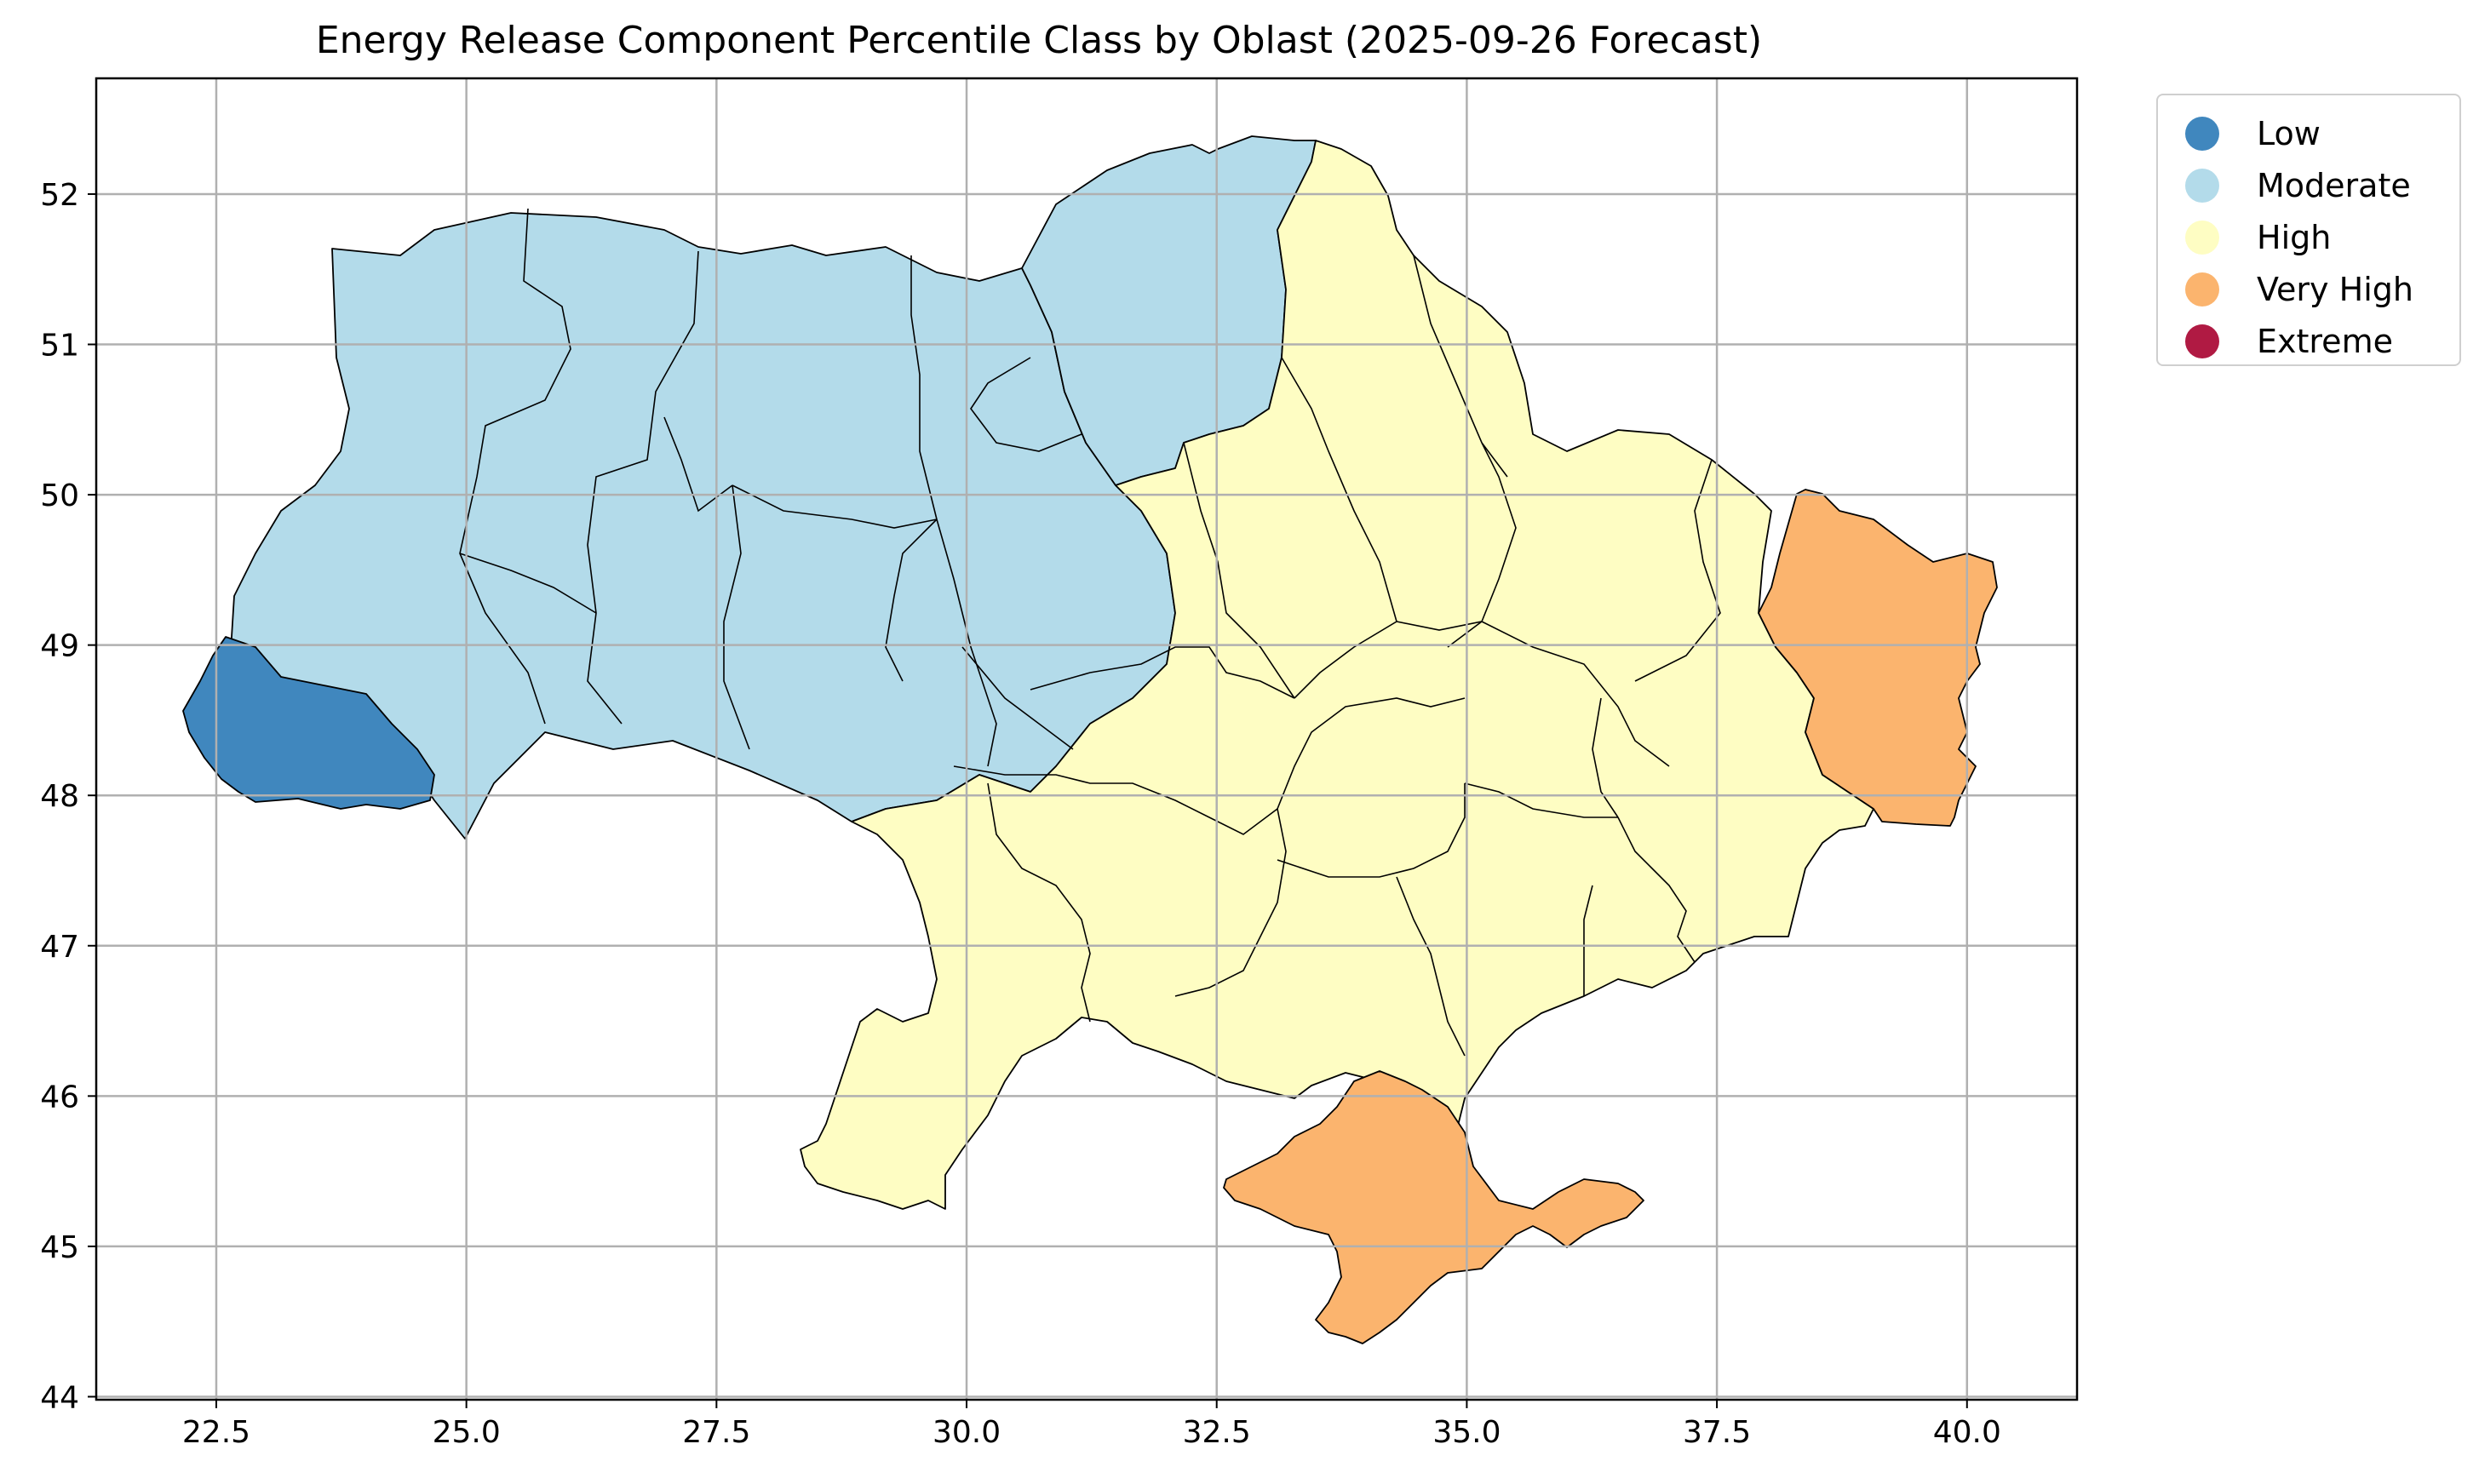 Image resolution: width=2479 pixels, height=1484 pixels. I want to click on y-tick-label: 49, so click(59, 646).